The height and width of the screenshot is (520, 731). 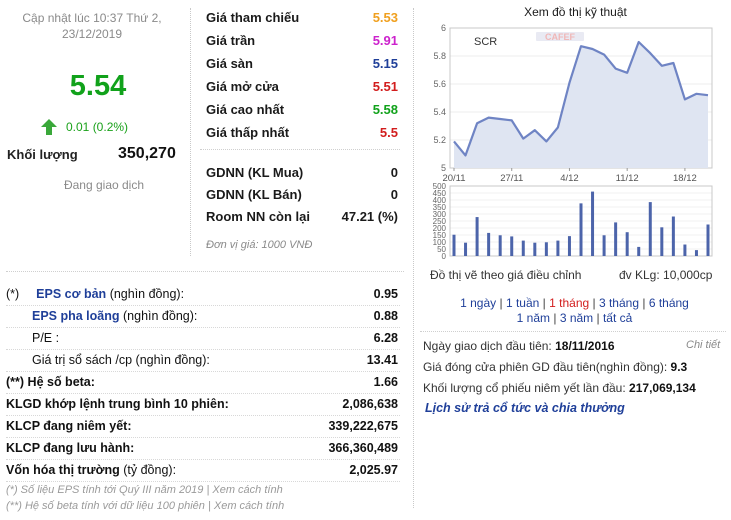 I want to click on info-value: 18/11/2016, so click(x=585, y=346).